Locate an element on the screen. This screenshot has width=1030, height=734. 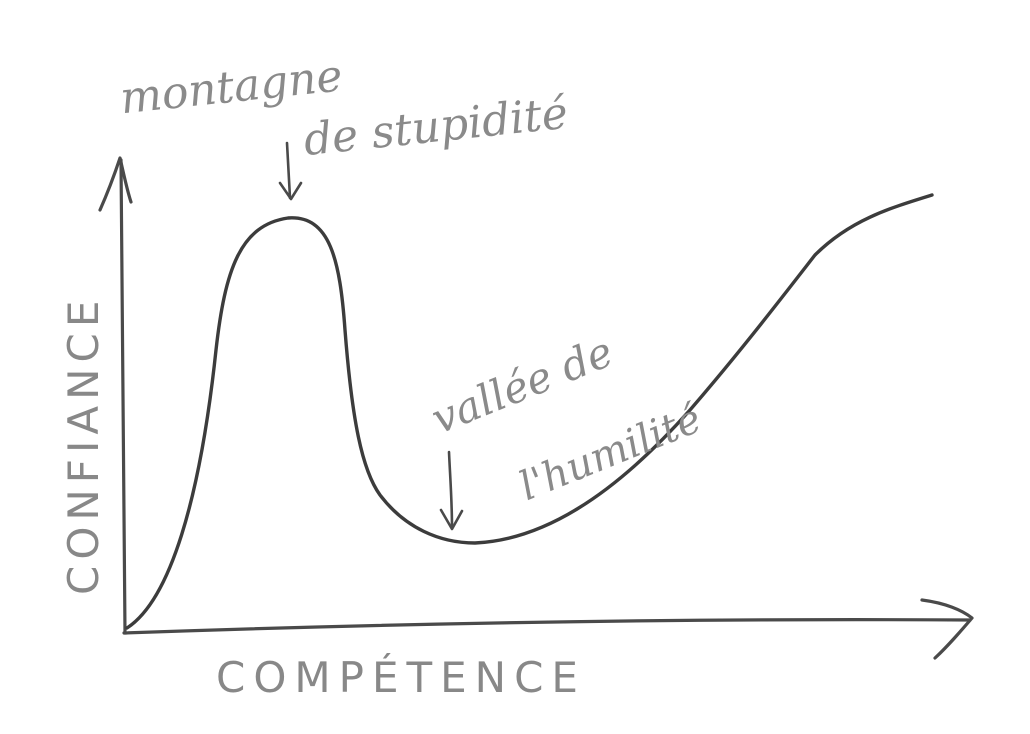
peak-pointer-arrow is located at coordinates (290, 171).